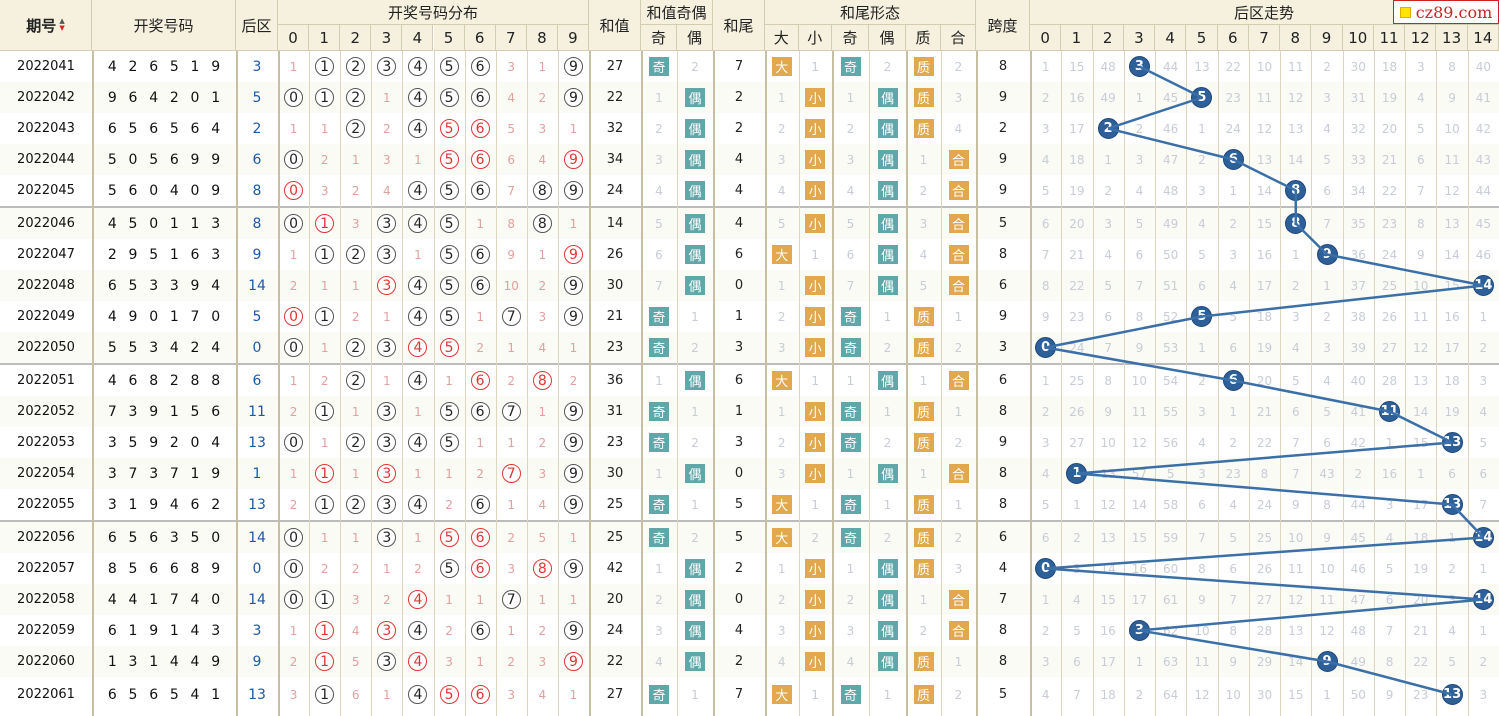 The width and height of the screenshot is (1499, 716). What do you see at coordinates (1108, 38) in the screenshot?
I see `trend-col-header: 2` at bounding box center [1108, 38].